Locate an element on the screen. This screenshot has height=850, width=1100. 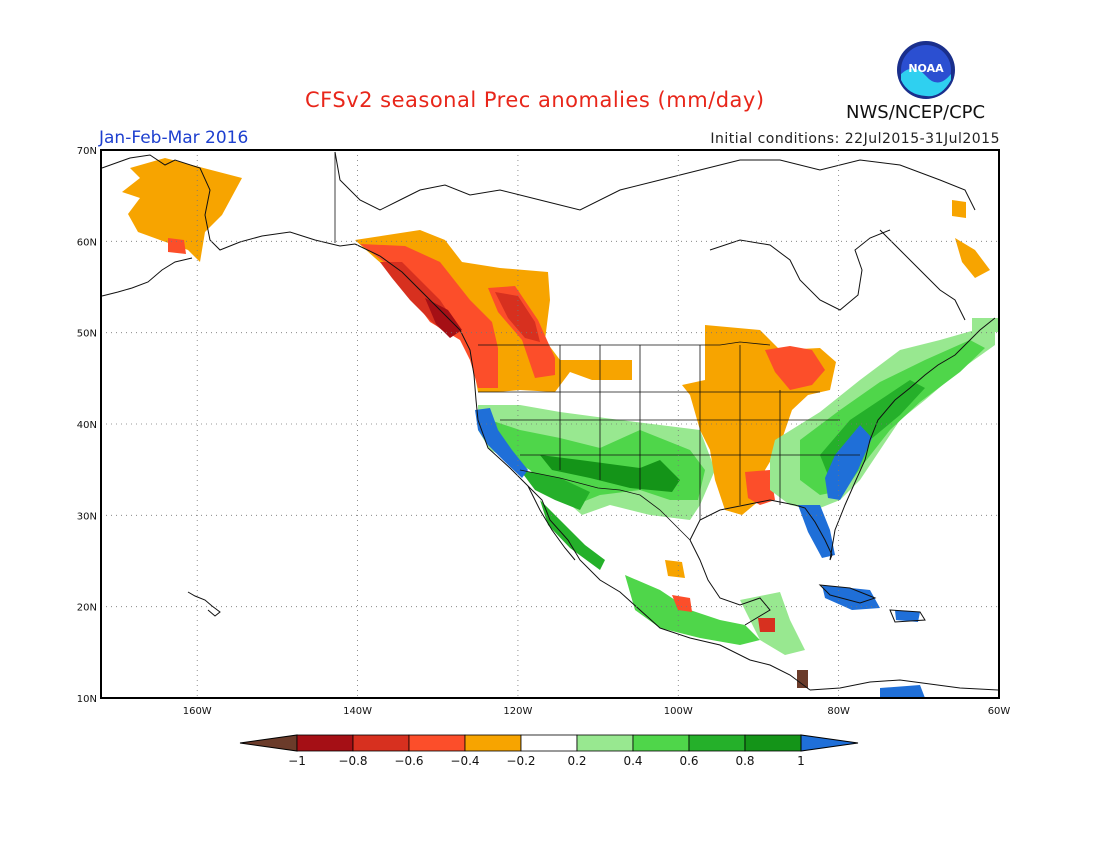
anomaly-central-america-dry is located at coordinates (675, 569).